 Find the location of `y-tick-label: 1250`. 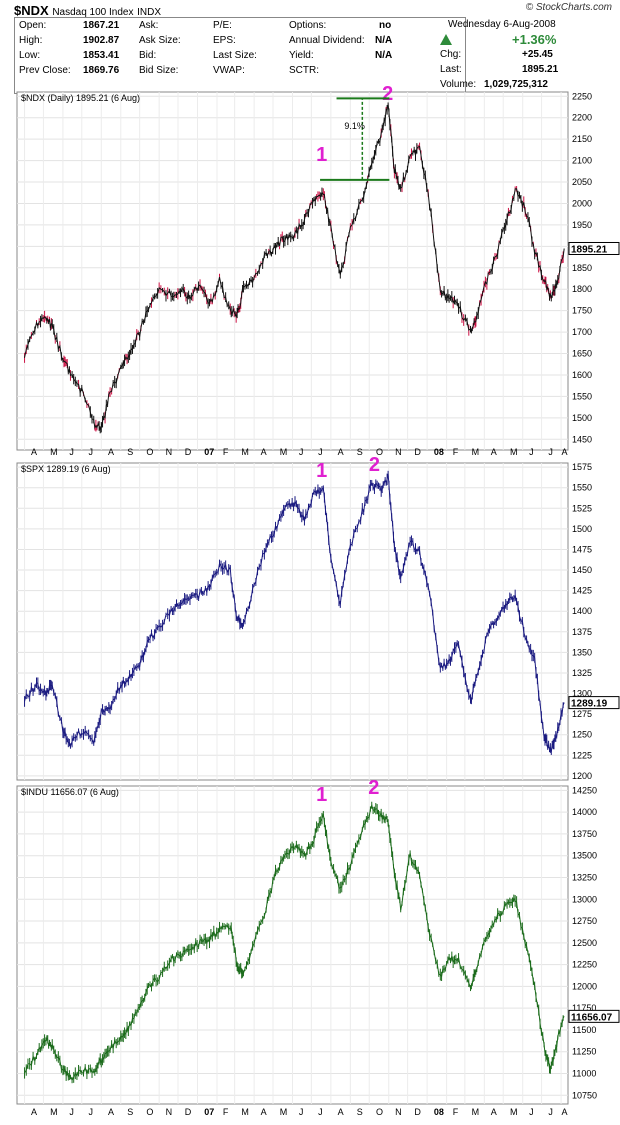

y-tick-label: 1250 is located at coordinates (582, 735).